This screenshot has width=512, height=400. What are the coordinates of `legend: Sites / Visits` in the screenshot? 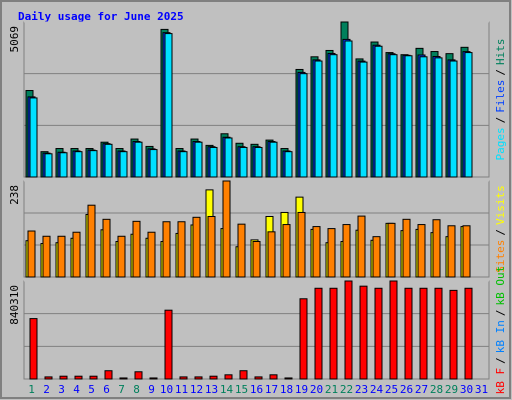 It's located at (500, 229).